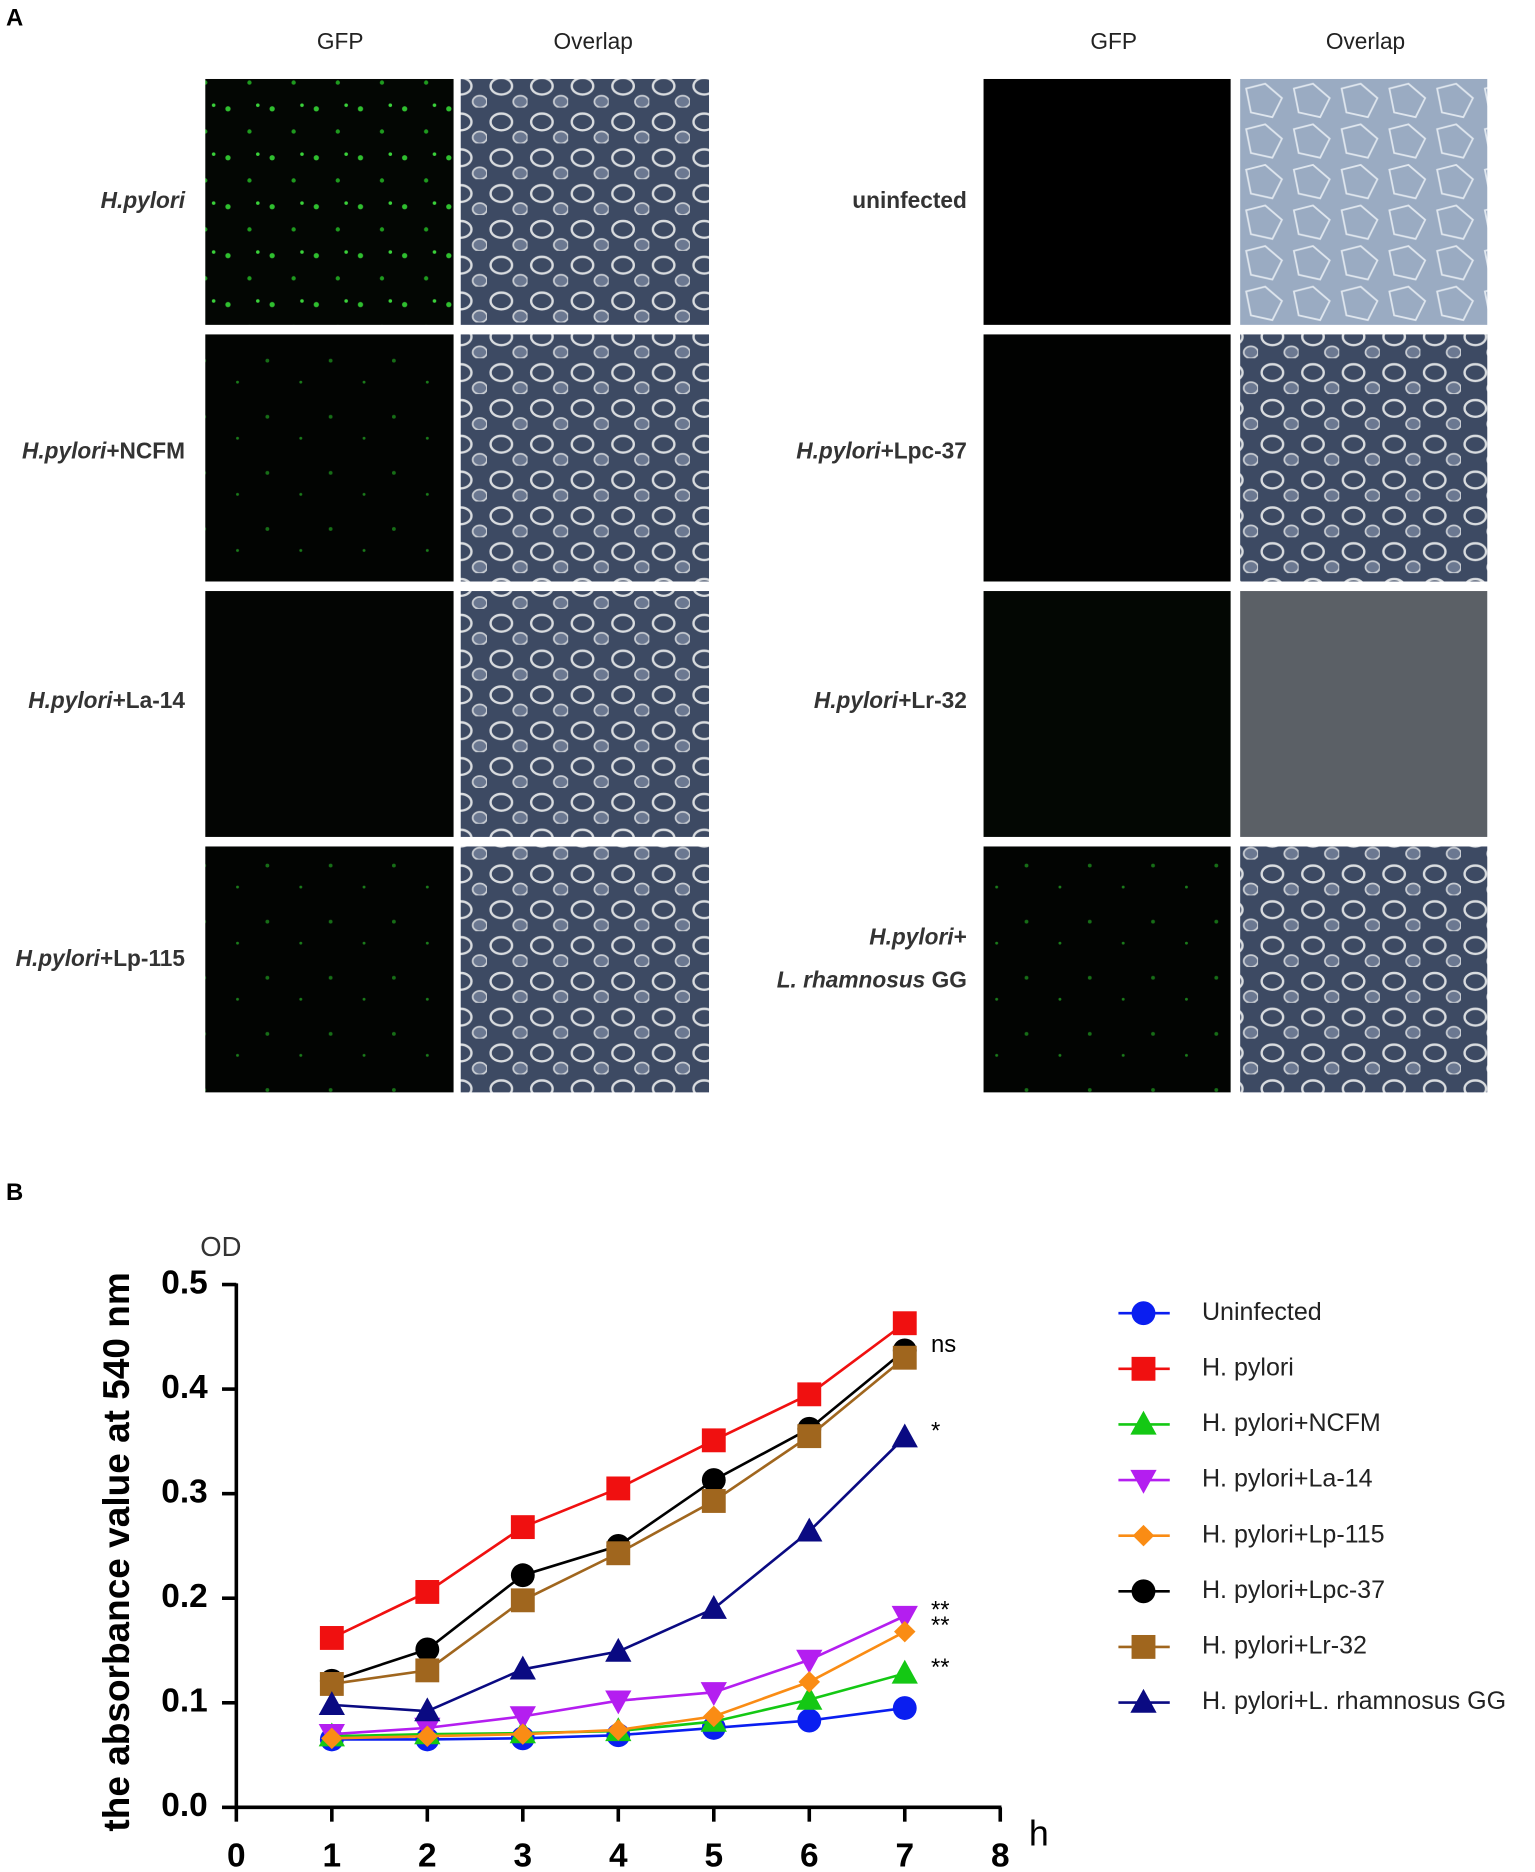 This screenshot has width=1535, height=1872. What do you see at coordinates (427, 1854) in the screenshot?
I see `x-tick-label: 2` at bounding box center [427, 1854].